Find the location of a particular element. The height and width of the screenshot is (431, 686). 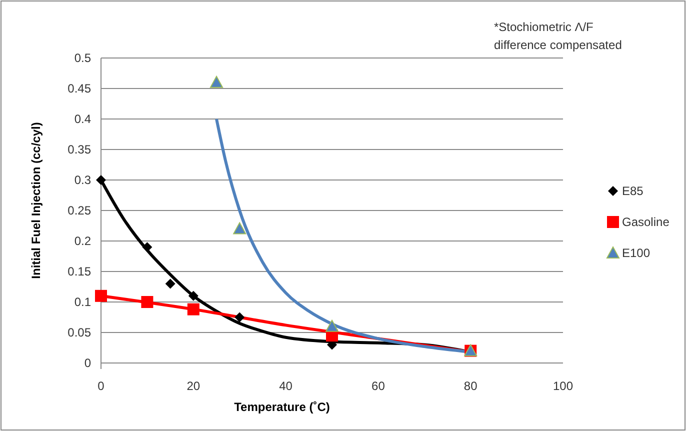

x-axis-title: Temperature (˚C) is located at coordinates (282, 407).